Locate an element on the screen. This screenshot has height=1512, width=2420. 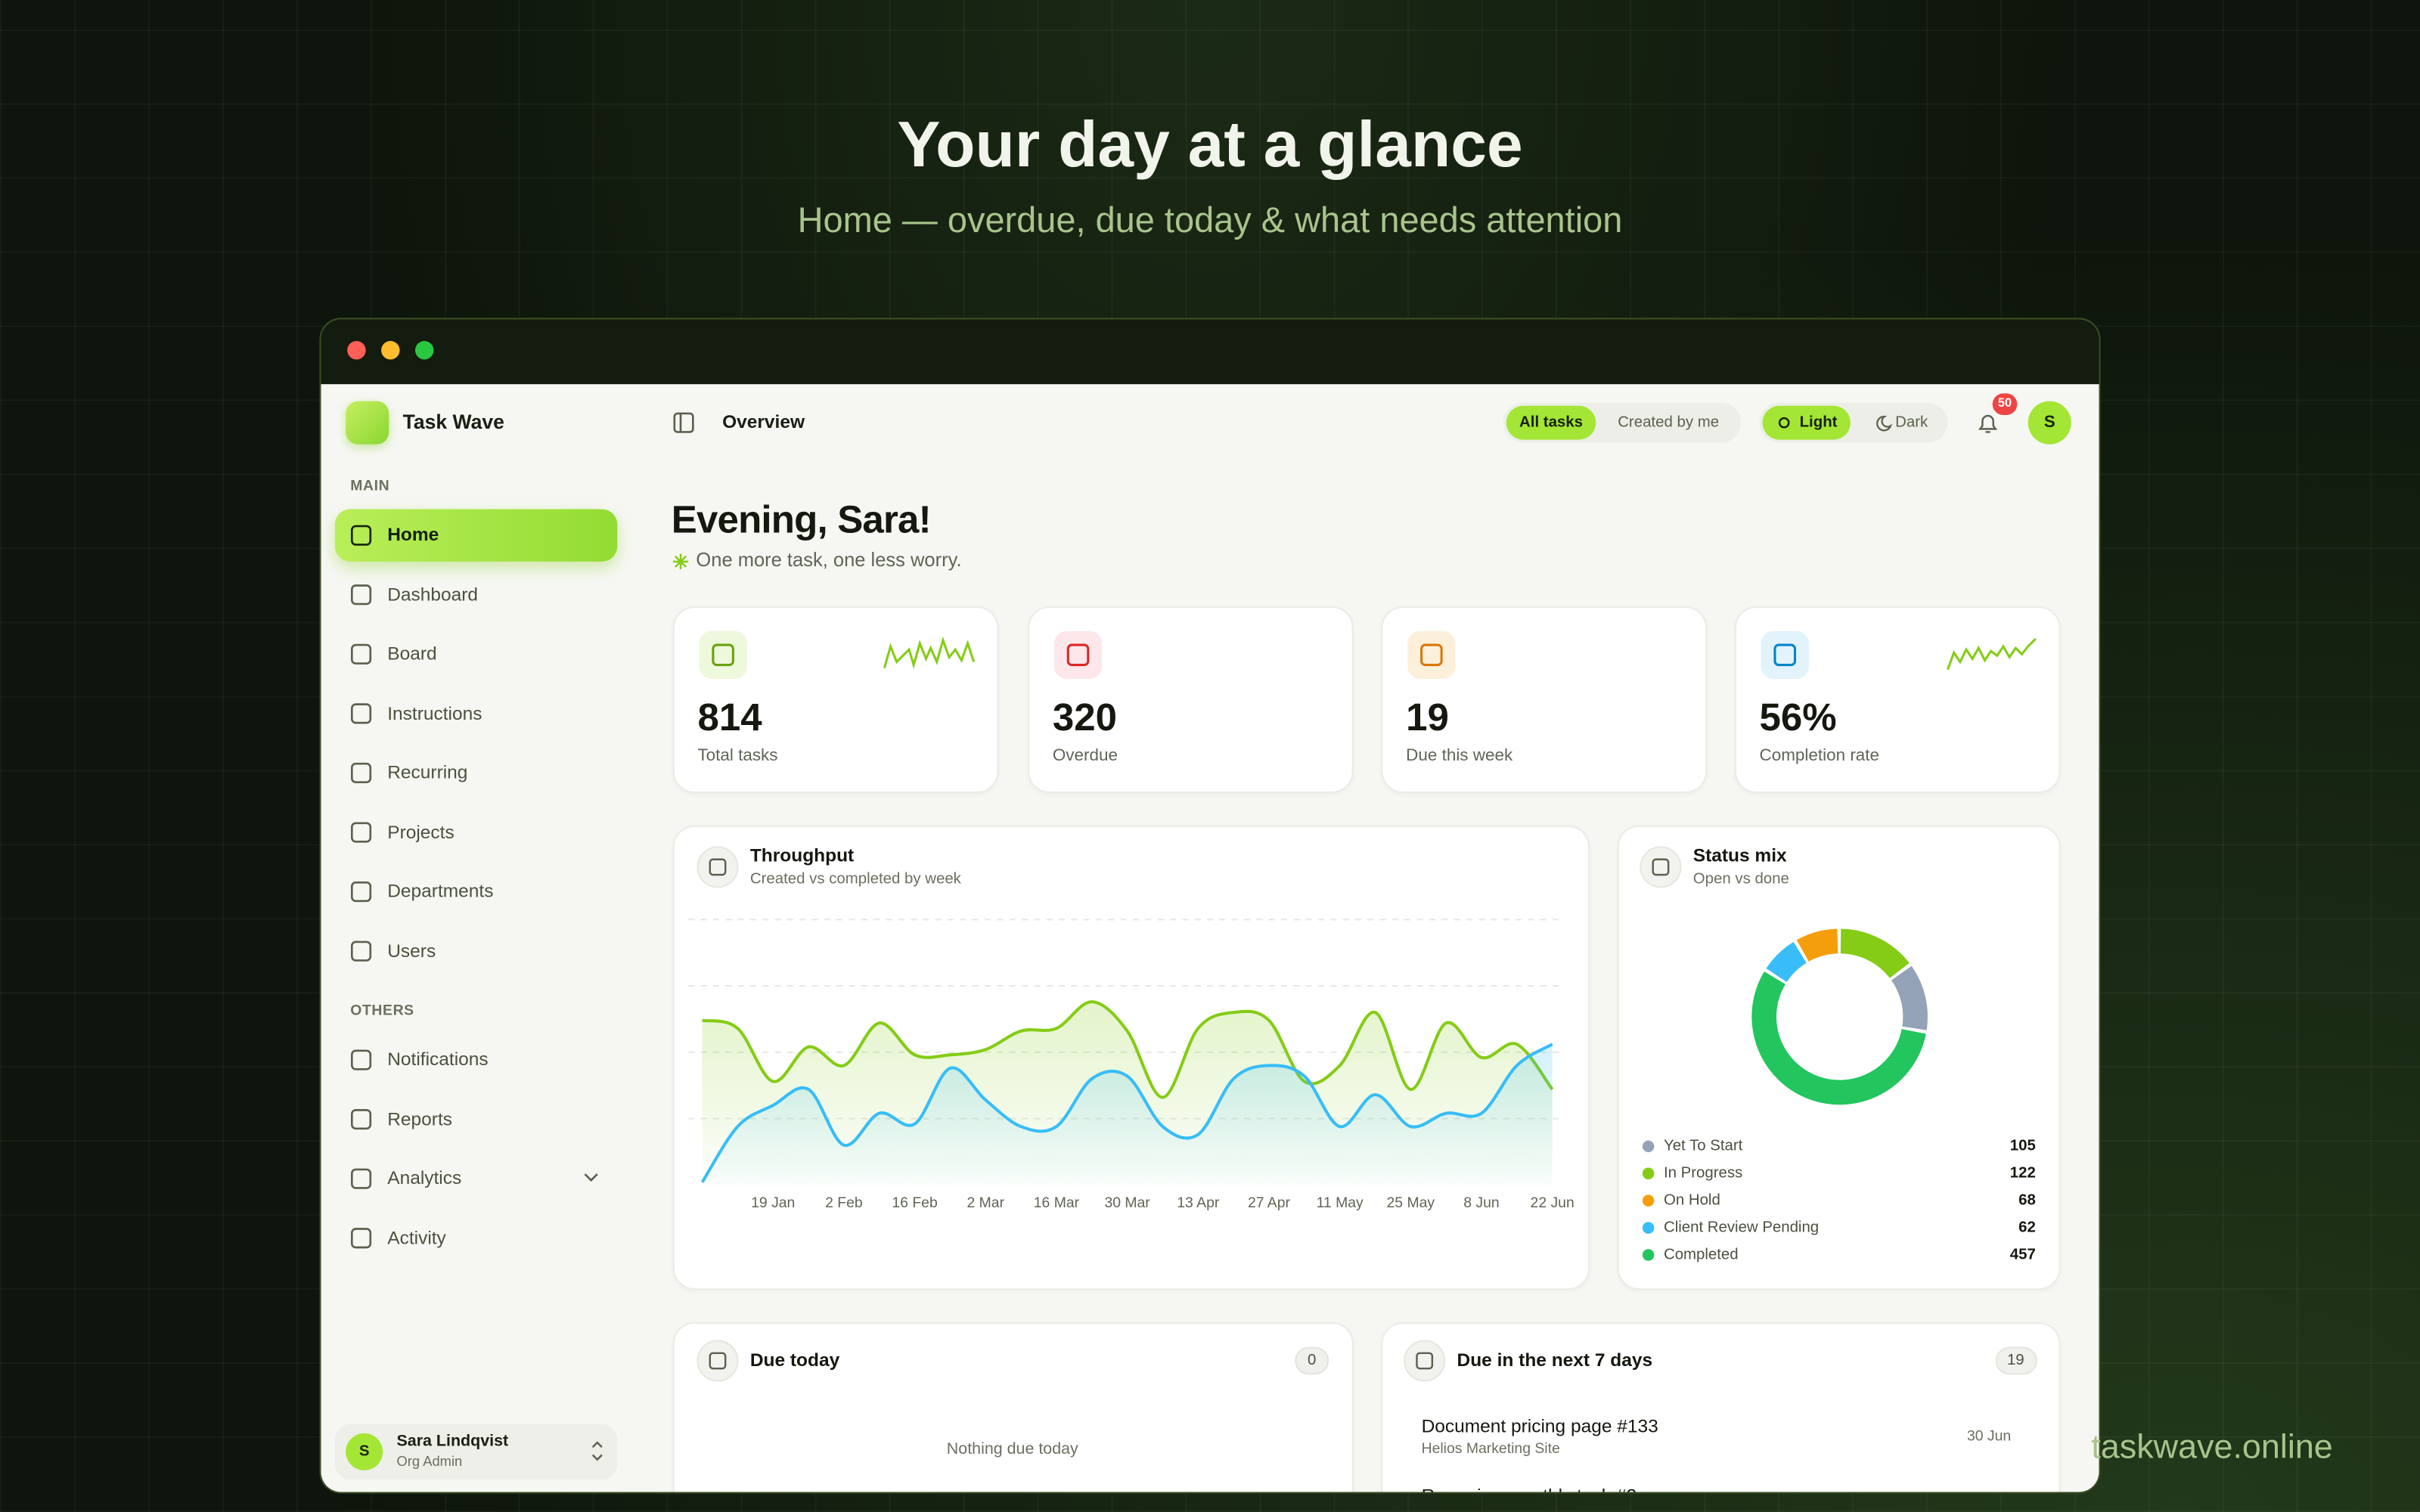
throughput-card is located at coordinates (1131, 1057).